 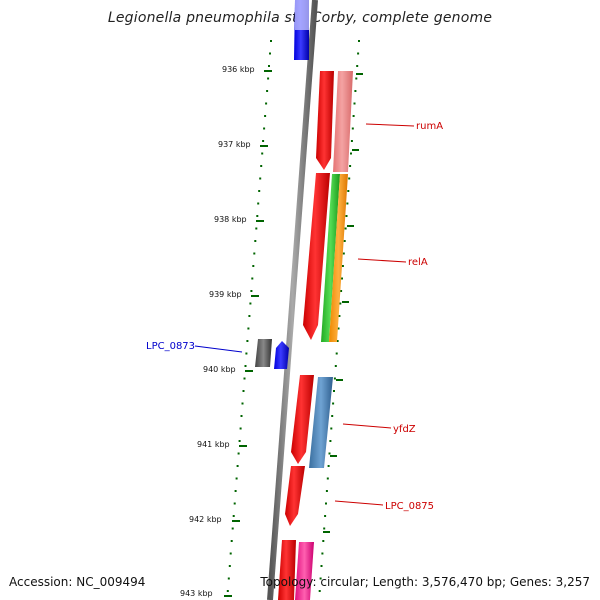 I want to click on tick-label-936: 936 kbp, so click(x=238, y=69).